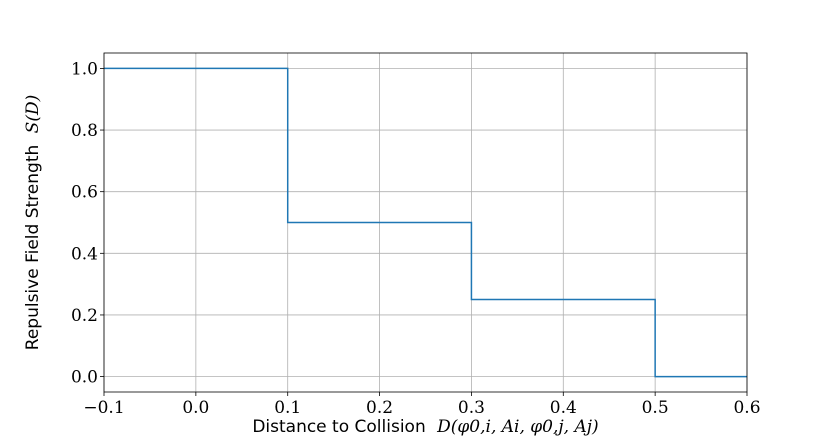  What do you see at coordinates (287, 408) in the screenshot?
I see `x-tick-label: 0.1` at bounding box center [287, 408].